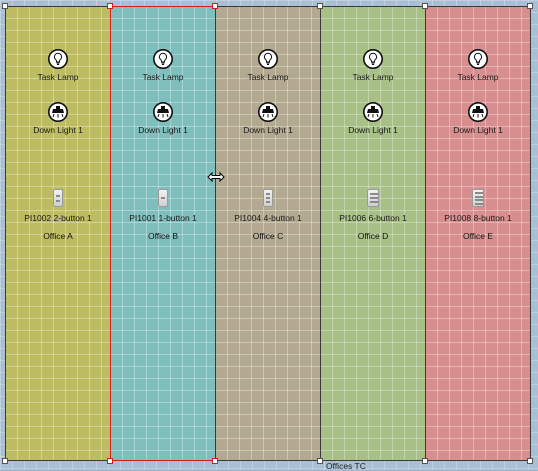 The height and width of the screenshot is (471, 538). What do you see at coordinates (163, 218) in the screenshot?
I see `device-label: PI1001 1-button 1` at bounding box center [163, 218].